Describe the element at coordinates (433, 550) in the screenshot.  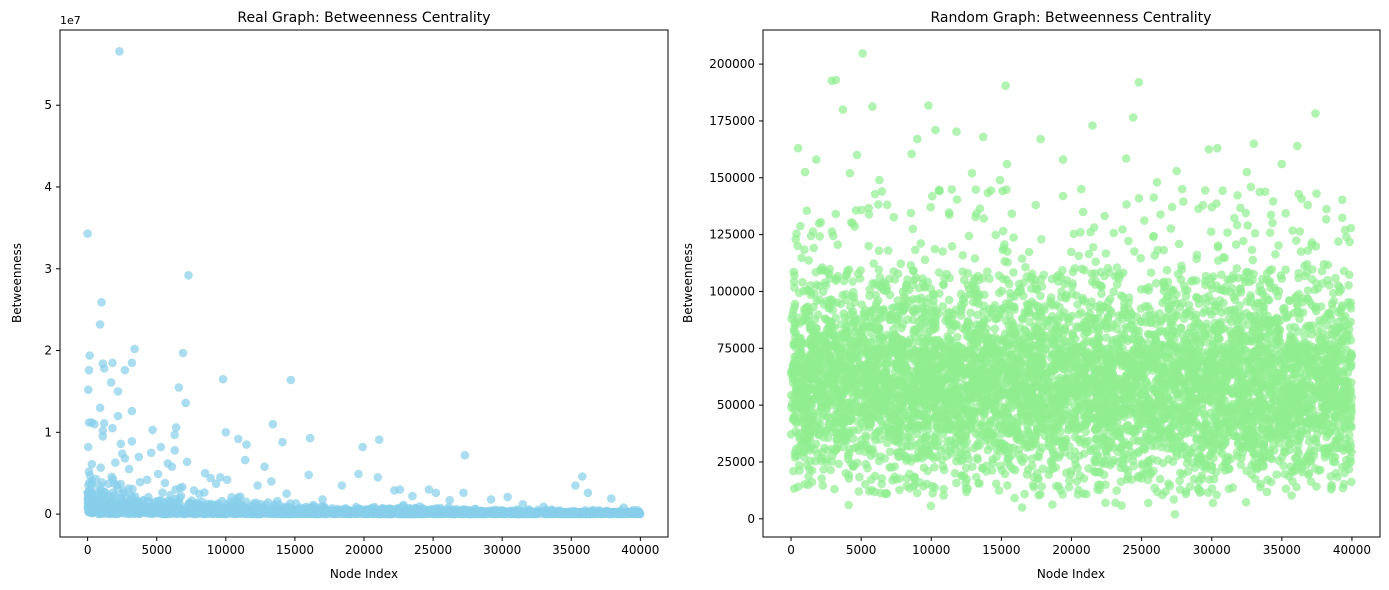
I see `real-graph-x-tick-label: 25000` at that location.